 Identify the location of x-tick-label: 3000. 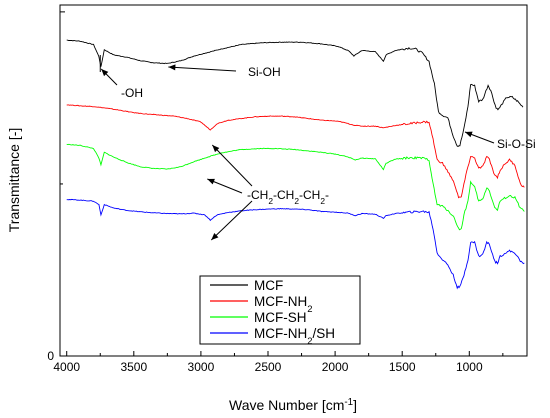
(201, 367).